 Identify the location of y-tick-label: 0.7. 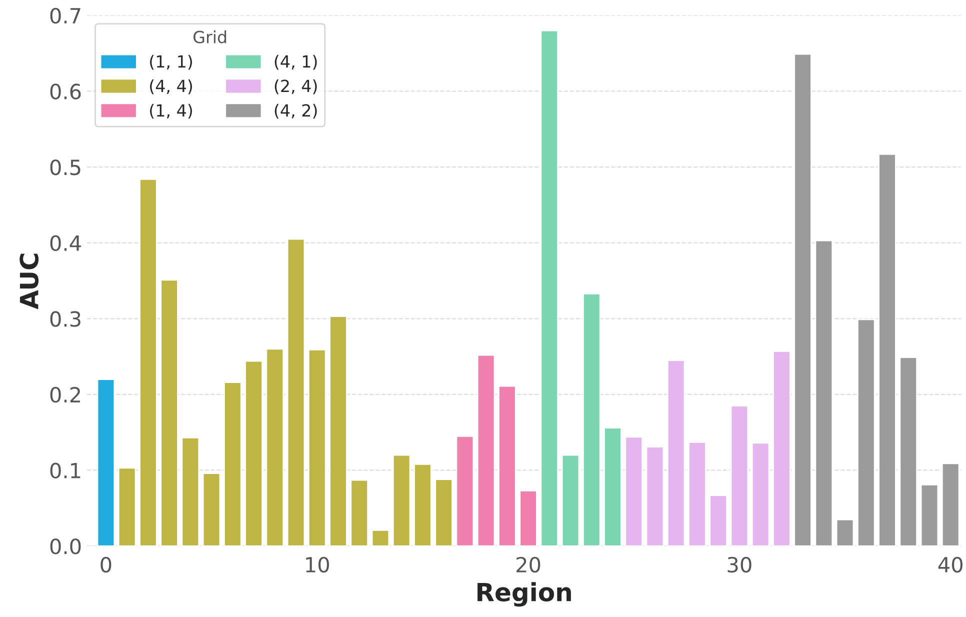
(65, 16).